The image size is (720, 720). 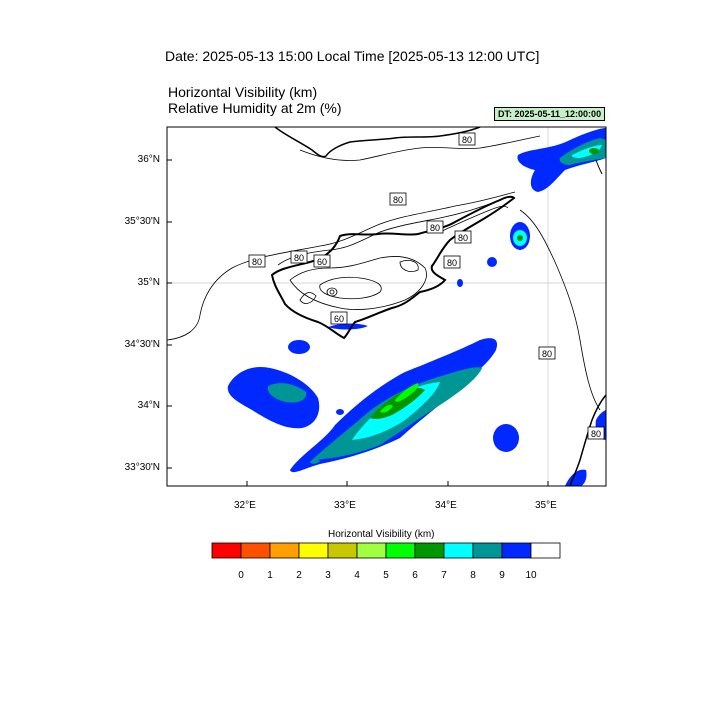 What do you see at coordinates (148, 159) in the screenshot?
I see `lat-label-36n: 36°N` at bounding box center [148, 159].